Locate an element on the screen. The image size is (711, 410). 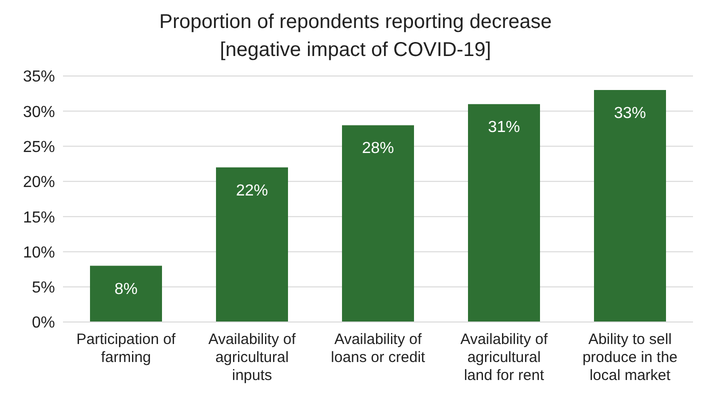
data-label: 28% is located at coordinates (378, 149).